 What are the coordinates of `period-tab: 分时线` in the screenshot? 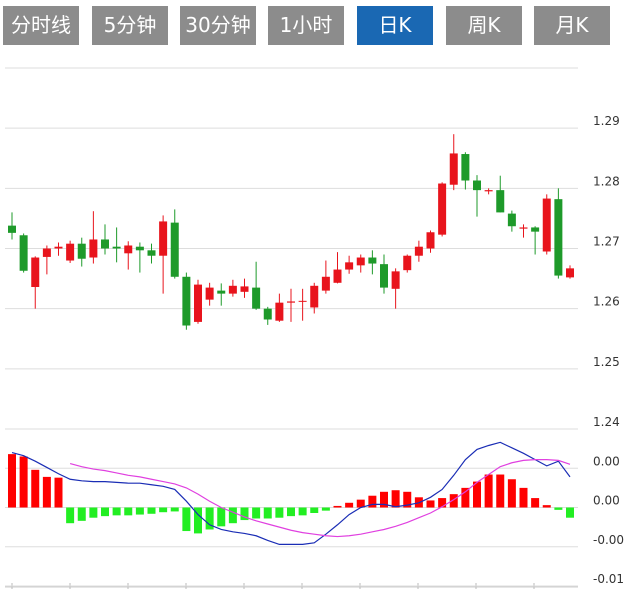 It's located at (41, 25).